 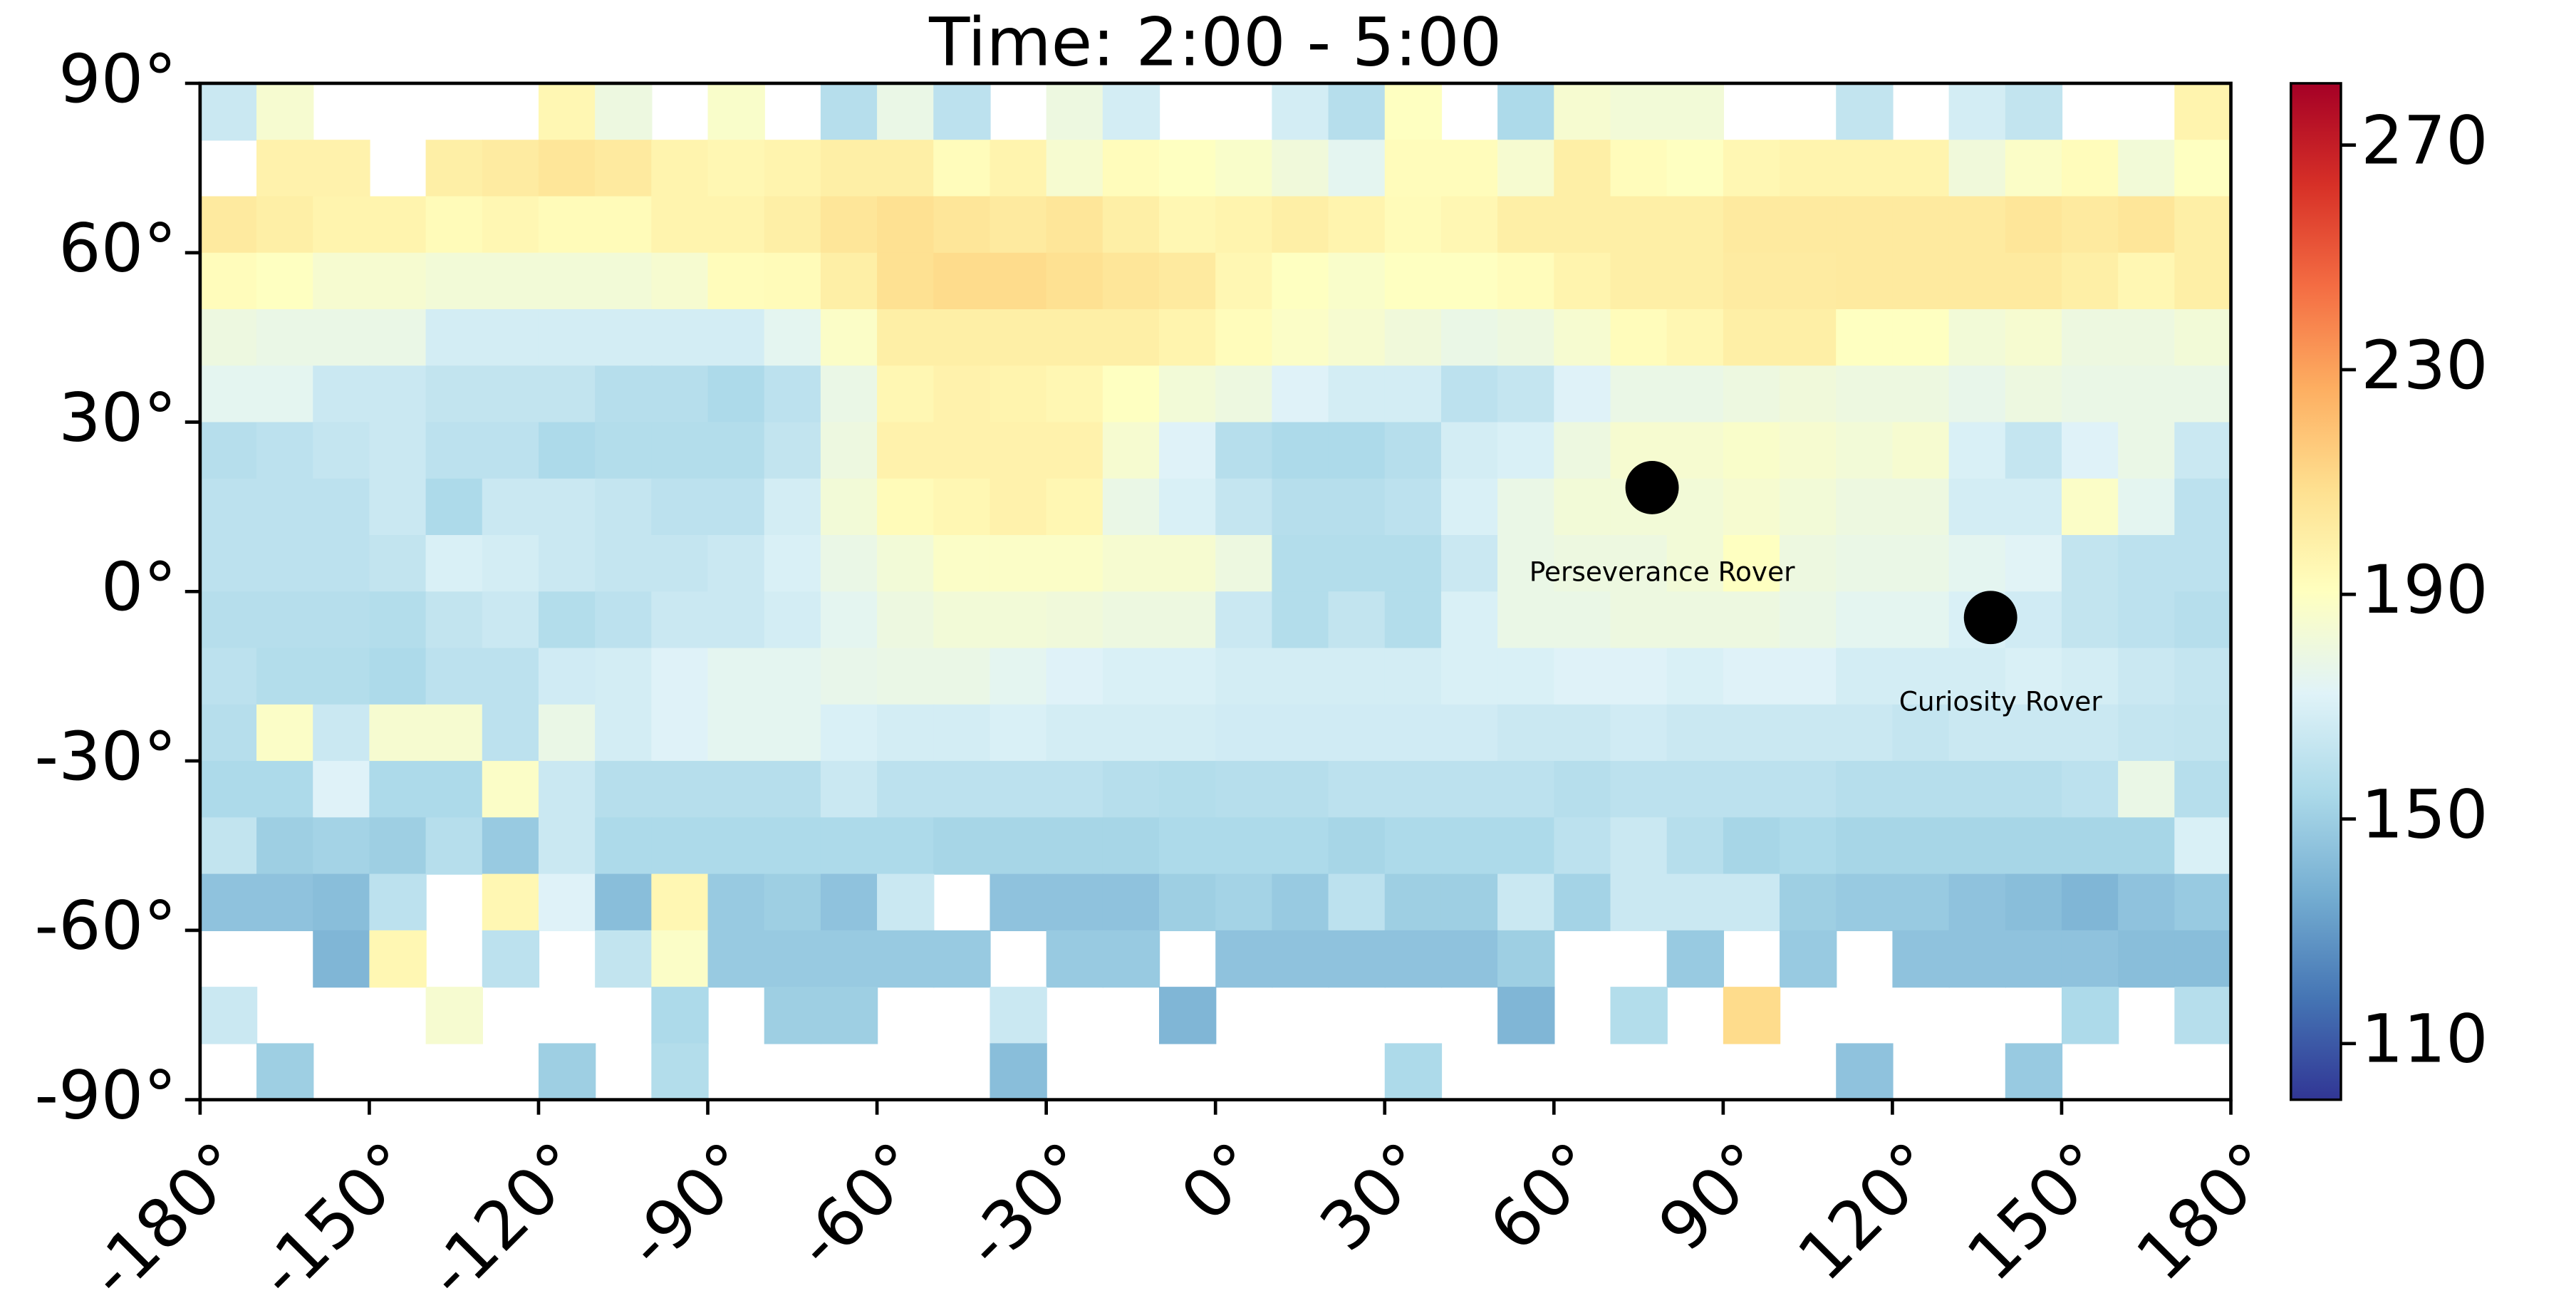 What do you see at coordinates (1868, 1212) in the screenshot?
I see `x-tick-label: 120°` at bounding box center [1868, 1212].